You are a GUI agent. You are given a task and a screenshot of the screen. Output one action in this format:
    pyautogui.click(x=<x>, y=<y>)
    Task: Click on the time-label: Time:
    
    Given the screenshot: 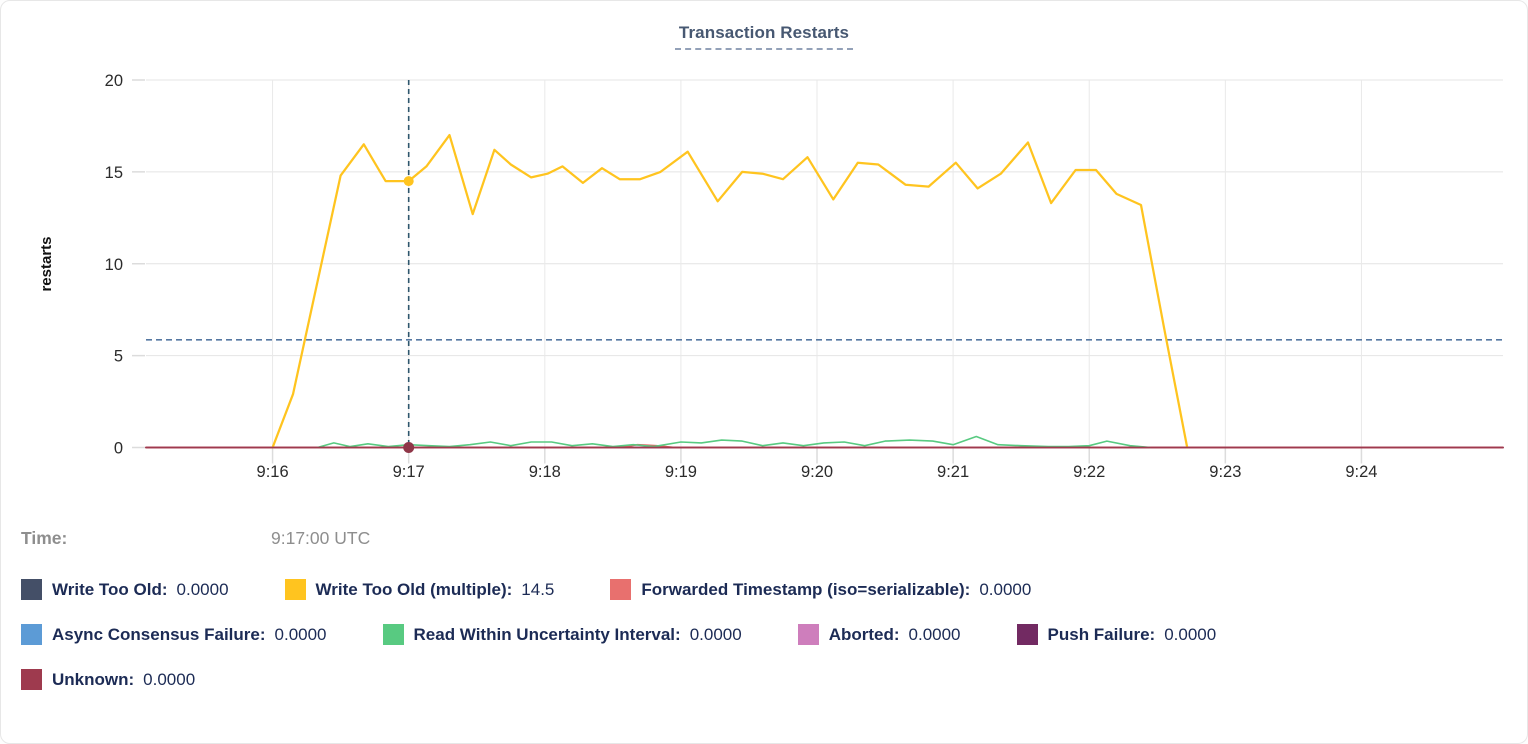 What is the action you would take?
    pyautogui.click(x=44, y=538)
    